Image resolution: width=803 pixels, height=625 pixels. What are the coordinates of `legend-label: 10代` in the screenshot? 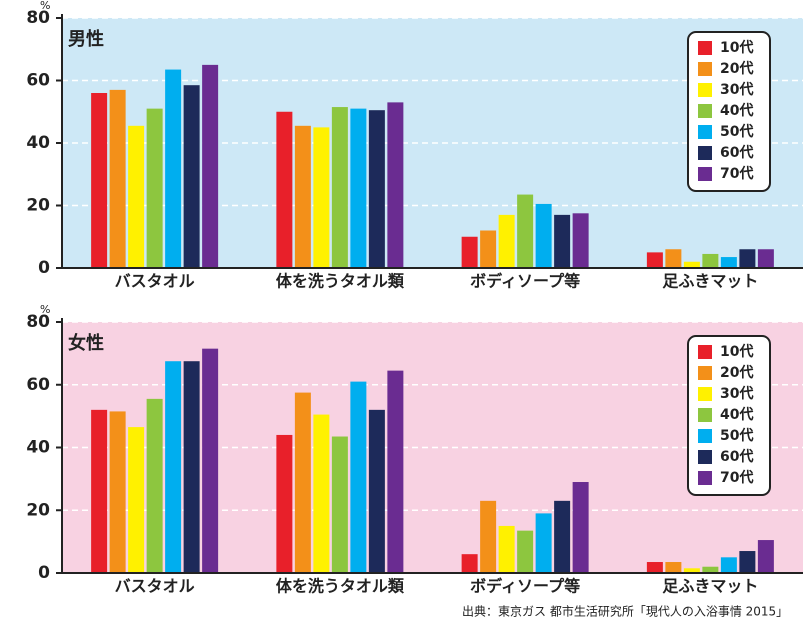 It's located at (736, 351).